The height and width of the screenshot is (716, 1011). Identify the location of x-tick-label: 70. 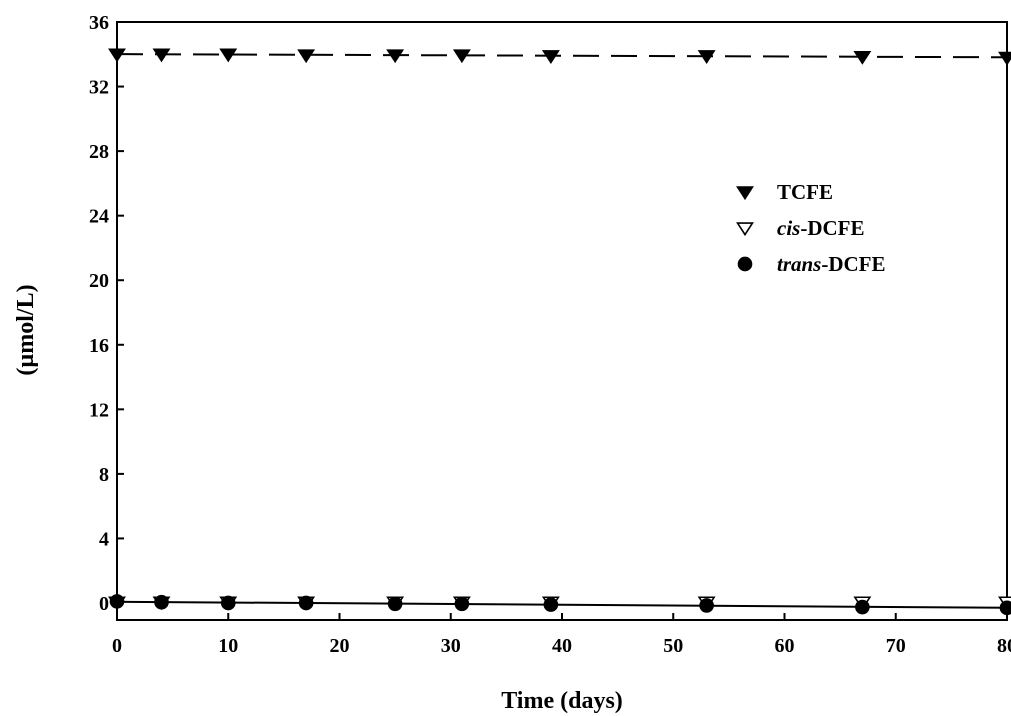
(896, 646).